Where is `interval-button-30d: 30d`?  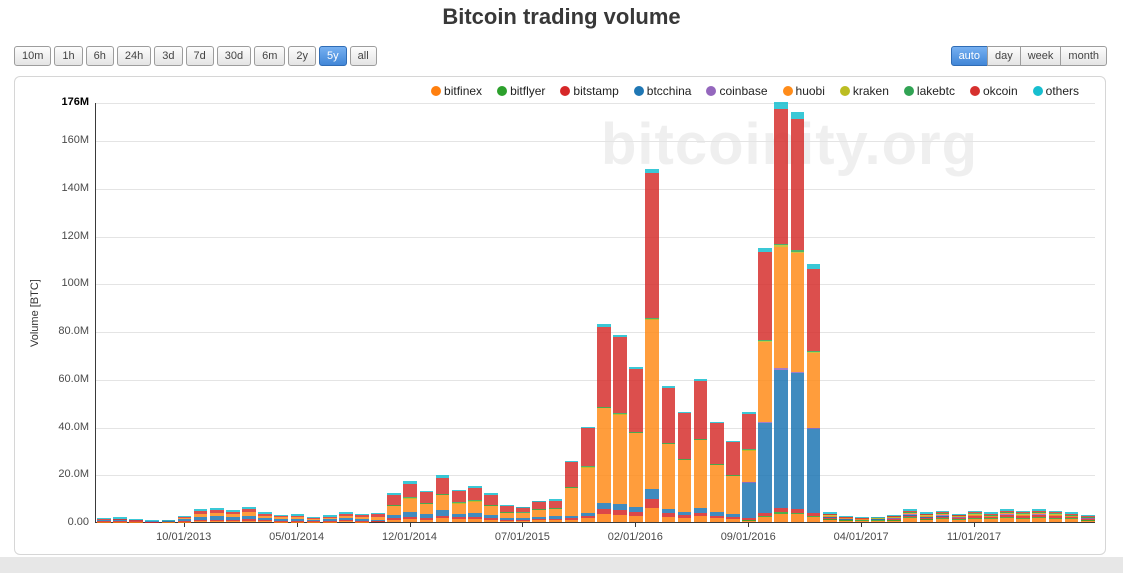 interval-button-30d: 30d is located at coordinates (234, 56).